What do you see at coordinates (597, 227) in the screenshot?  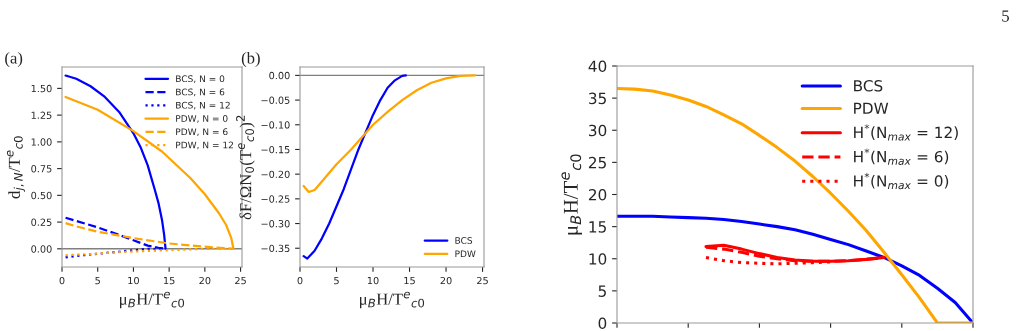 I see `y-tick-label: 15` at bounding box center [597, 227].